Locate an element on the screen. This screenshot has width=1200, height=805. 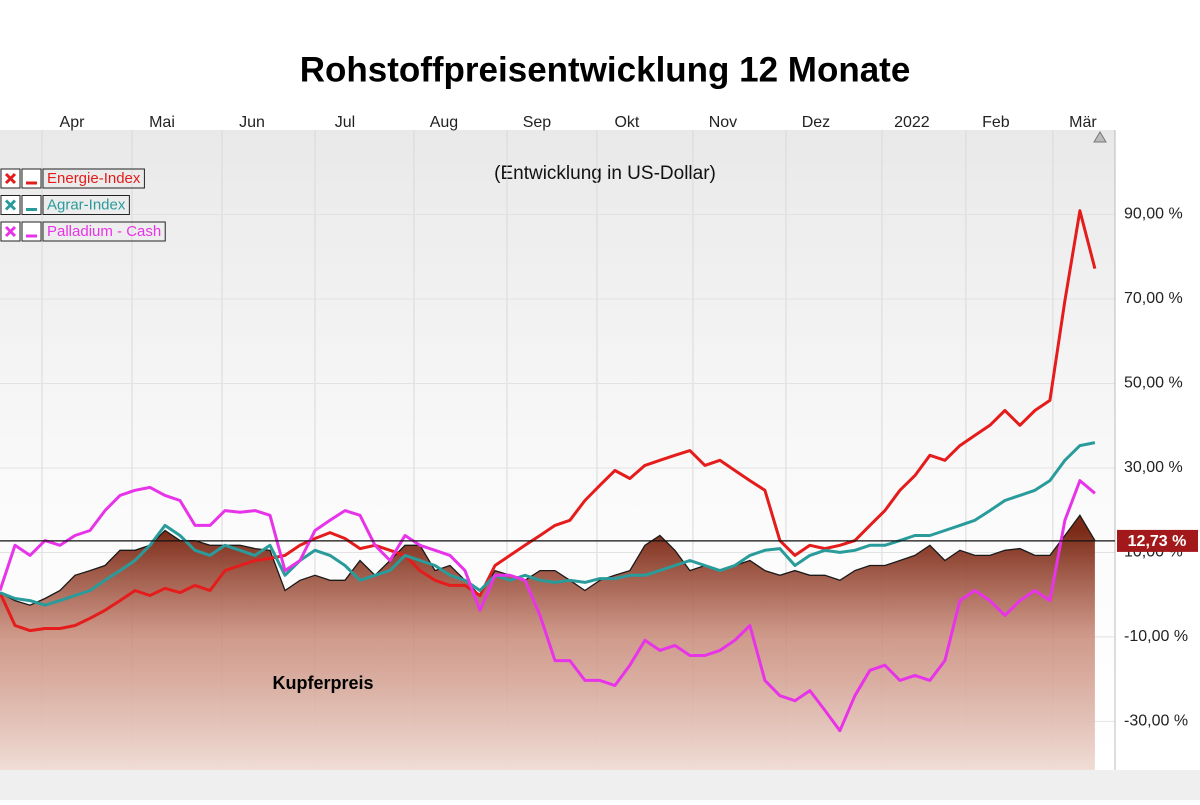
x-tick-label: Nov is located at coordinates (723, 122).